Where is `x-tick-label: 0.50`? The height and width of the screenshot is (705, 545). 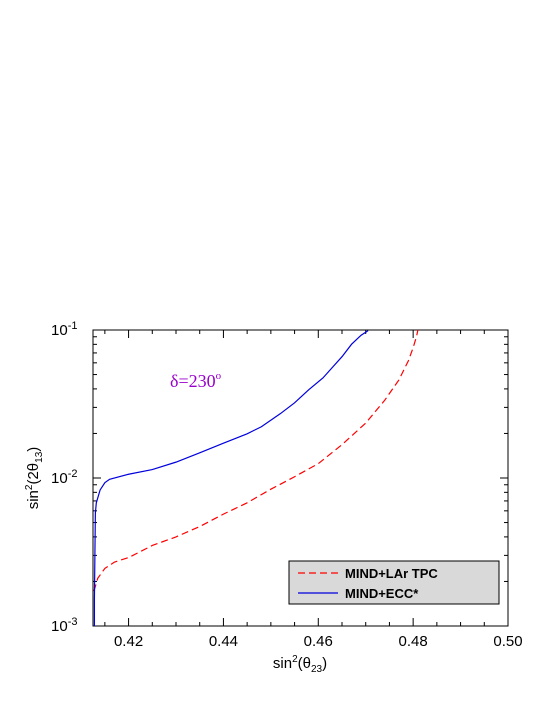 x-tick-label: 0.50 is located at coordinates (507, 641).